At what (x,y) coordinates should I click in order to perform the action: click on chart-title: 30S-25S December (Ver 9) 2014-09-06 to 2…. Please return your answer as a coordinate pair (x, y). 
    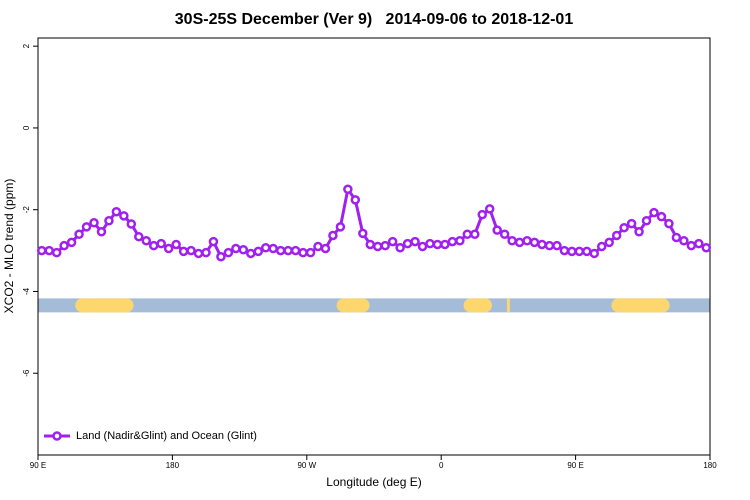
    Looking at the image, I should click on (374, 19).